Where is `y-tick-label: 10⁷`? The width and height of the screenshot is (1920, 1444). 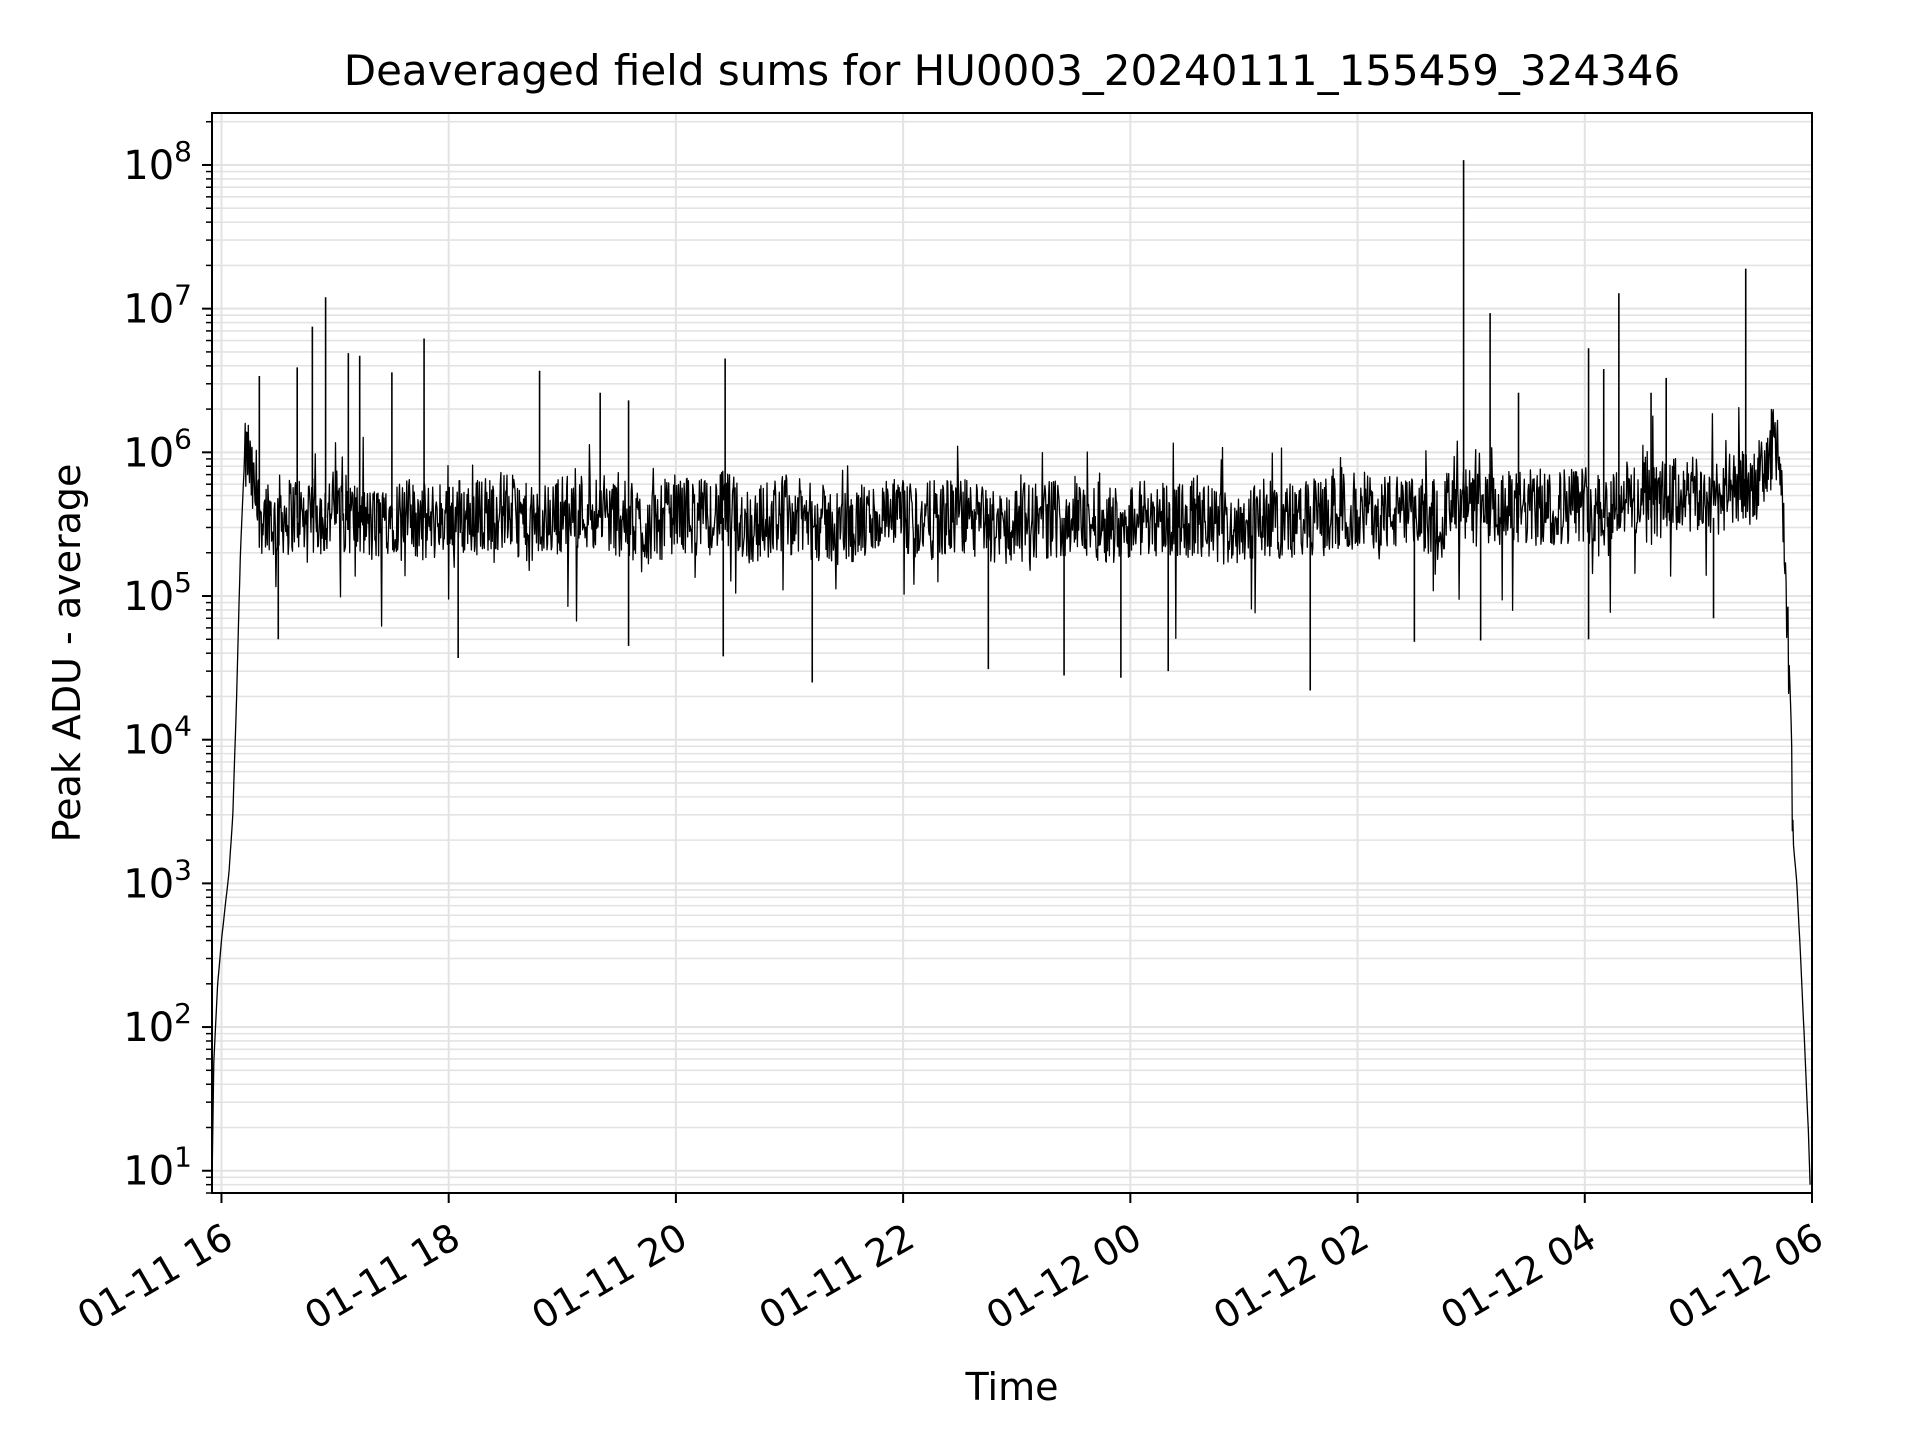
y-tick-label: 10⁷ is located at coordinates (157, 306).